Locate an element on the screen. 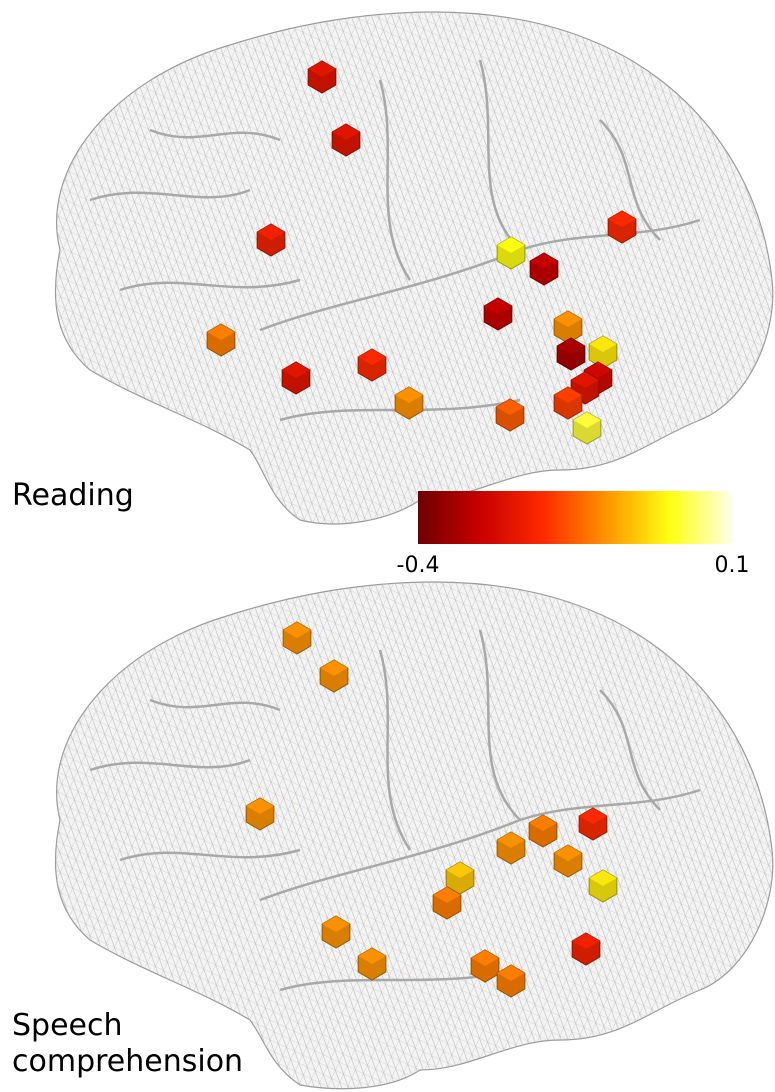 The image size is (775, 1092). colorbar is located at coordinates (575, 517).